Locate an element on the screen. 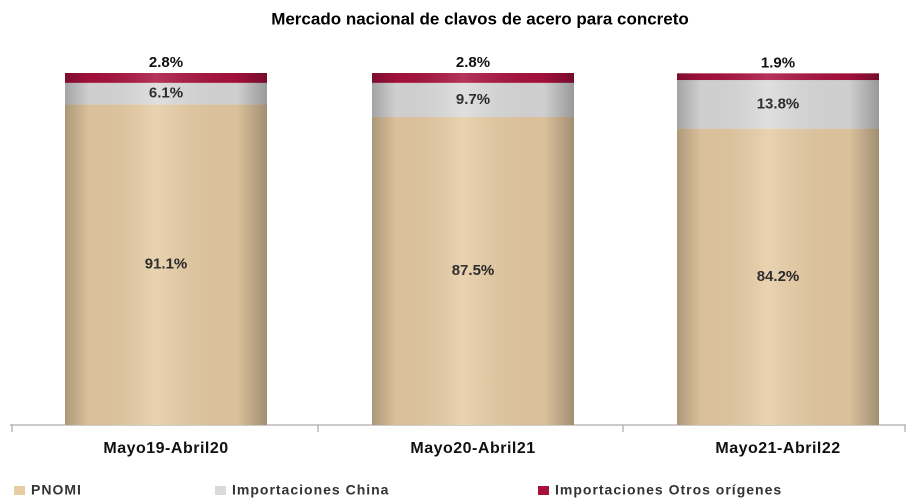 The height and width of the screenshot is (501, 918). legend-label: Importaciones China is located at coordinates (310, 490).